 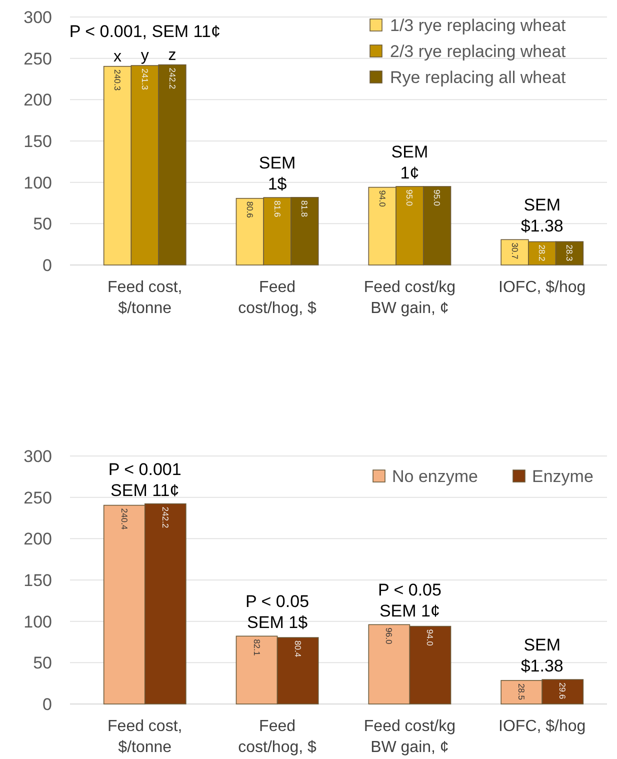 I want to click on data-label: 80.6, so click(x=249, y=209).